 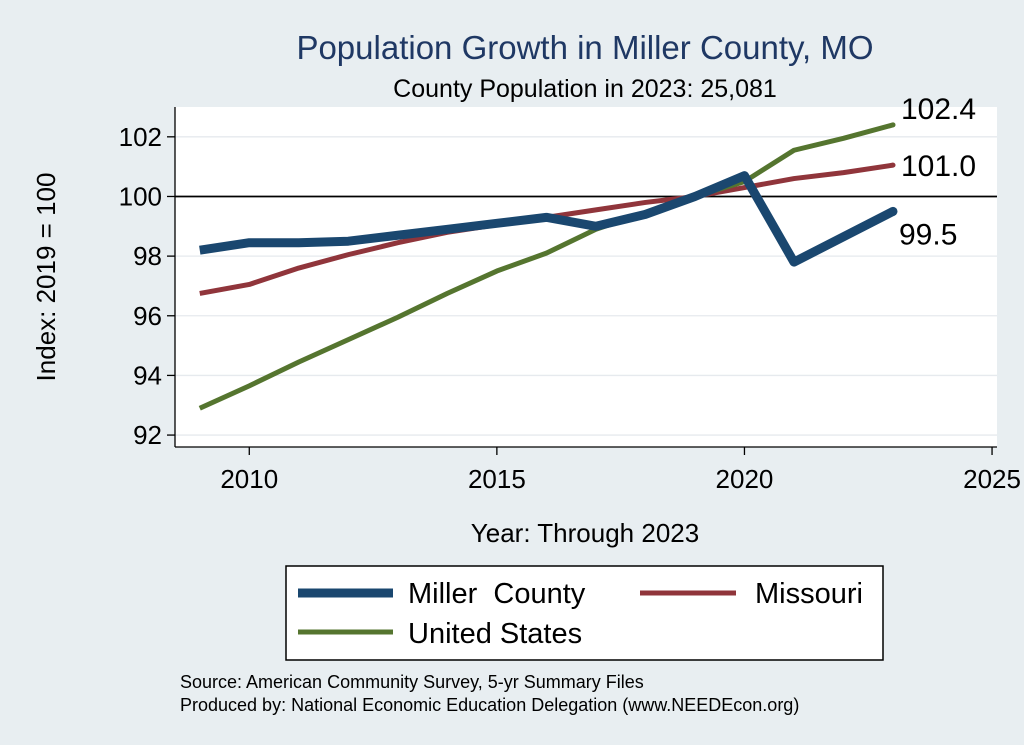 What do you see at coordinates (585, 533) in the screenshot?
I see `x-axis-label: Year: Through 2023` at bounding box center [585, 533].